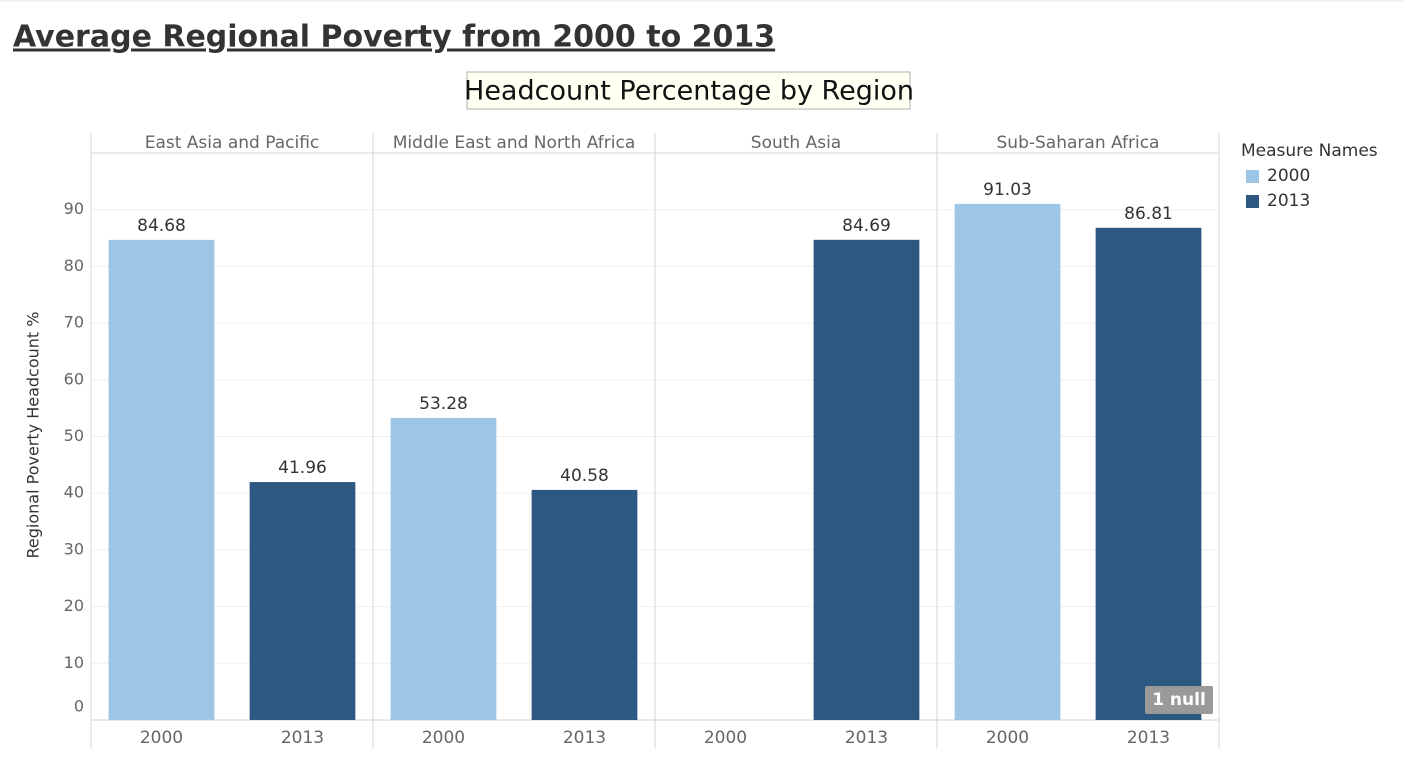 This screenshot has width=1403, height=765. I want to click on panel-header: Middle East and North Africa, so click(514, 143).